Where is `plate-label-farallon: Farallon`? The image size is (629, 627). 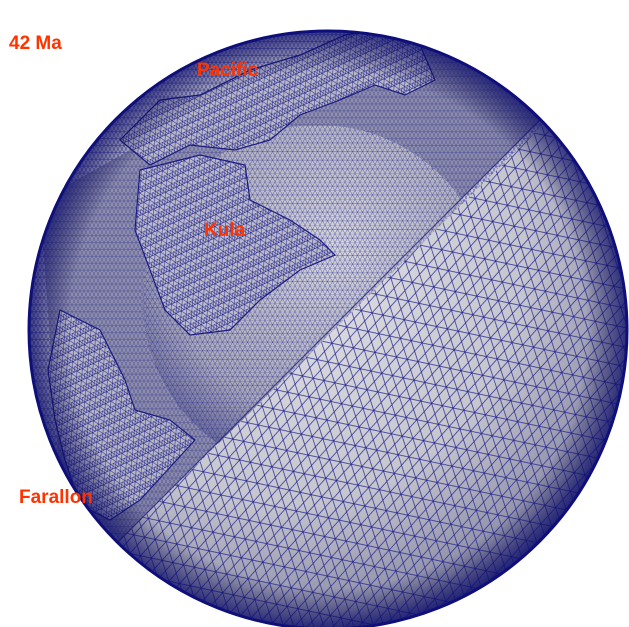
plate-label-farallon: Farallon is located at coordinates (56, 497).